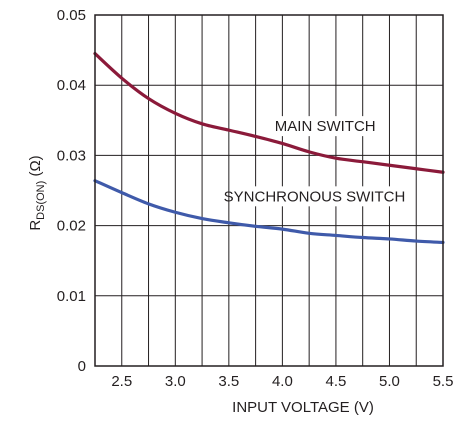  I want to click on x-tick-label: 5.0, so click(389, 381).